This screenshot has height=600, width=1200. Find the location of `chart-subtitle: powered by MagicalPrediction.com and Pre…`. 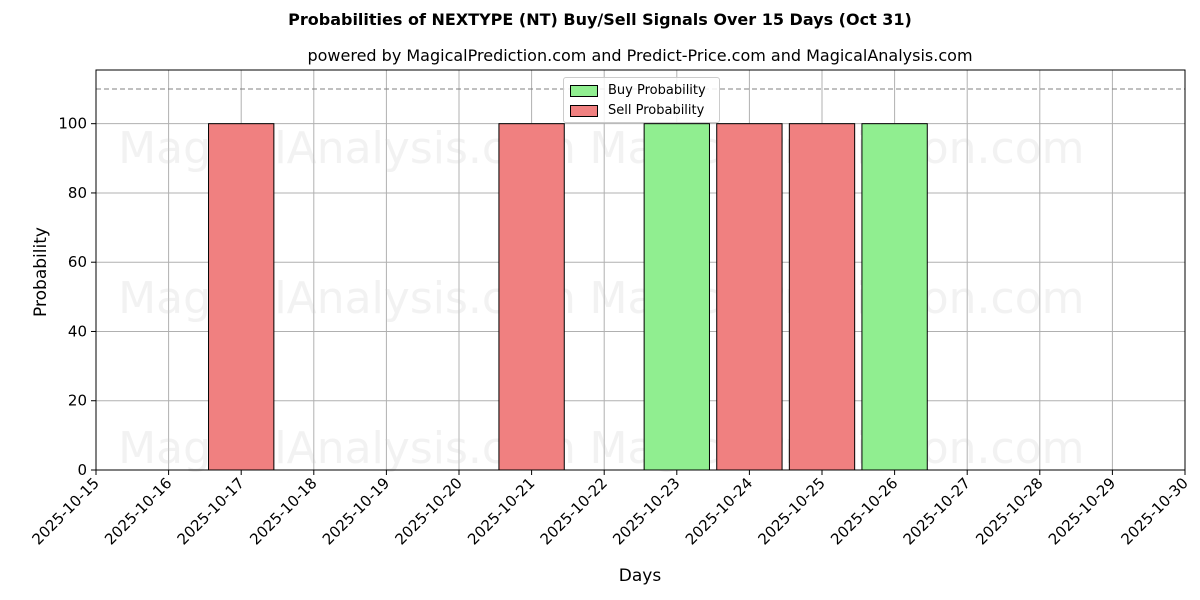

chart-subtitle: powered by MagicalPrediction.com and Pre… is located at coordinates (640, 55).